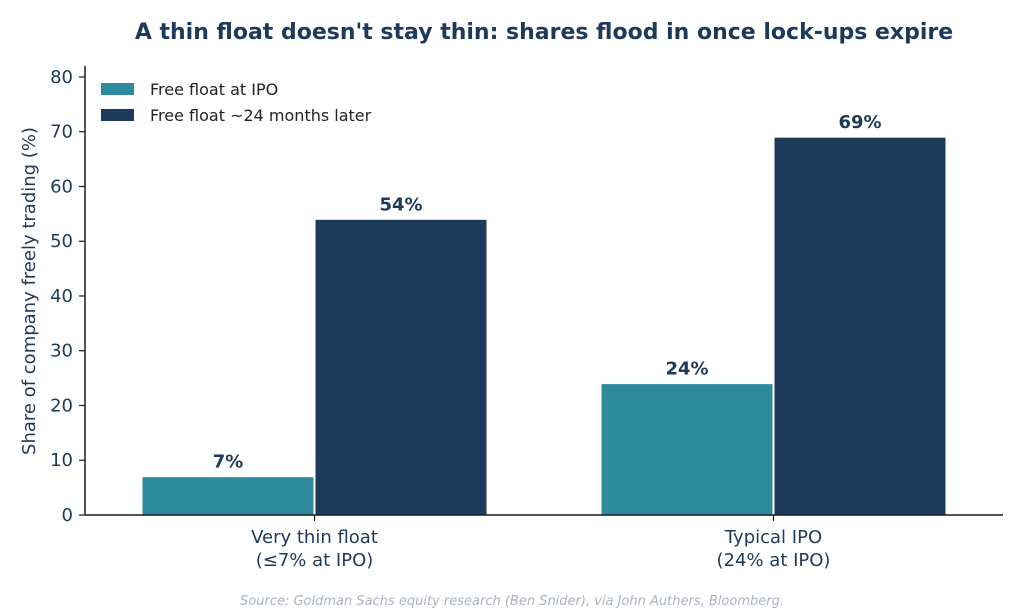 The height and width of the screenshot is (613, 1024). Describe the element at coordinates (61, 351) in the screenshot. I see `y-tick-label: 30` at that location.